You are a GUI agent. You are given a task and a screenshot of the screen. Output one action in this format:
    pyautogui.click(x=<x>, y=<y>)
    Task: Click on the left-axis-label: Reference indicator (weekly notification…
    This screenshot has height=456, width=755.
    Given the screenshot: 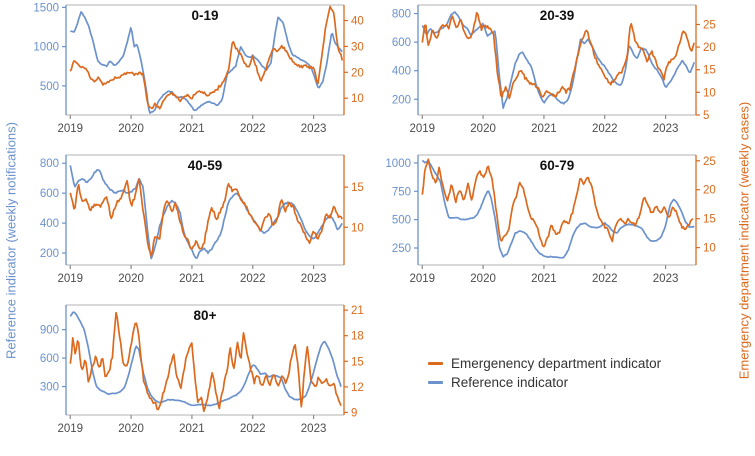 What is the action you would take?
    pyautogui.click(x=11, y=240)
    